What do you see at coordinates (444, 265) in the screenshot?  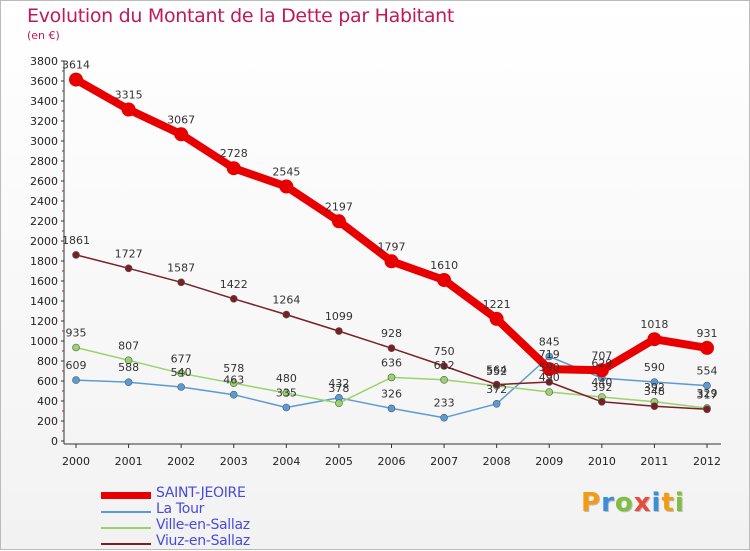 I see `data-label: 1610` at bounding box center [444, 265].